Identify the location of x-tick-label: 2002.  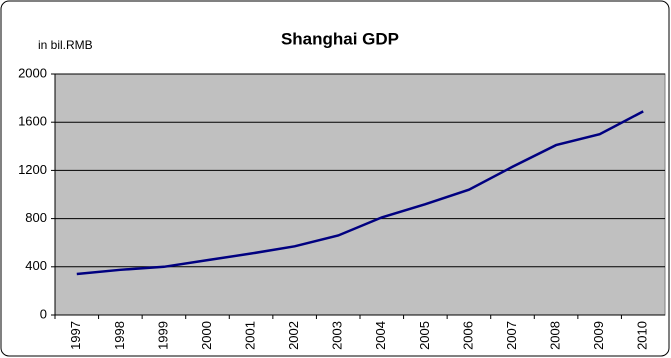
(293, 335).